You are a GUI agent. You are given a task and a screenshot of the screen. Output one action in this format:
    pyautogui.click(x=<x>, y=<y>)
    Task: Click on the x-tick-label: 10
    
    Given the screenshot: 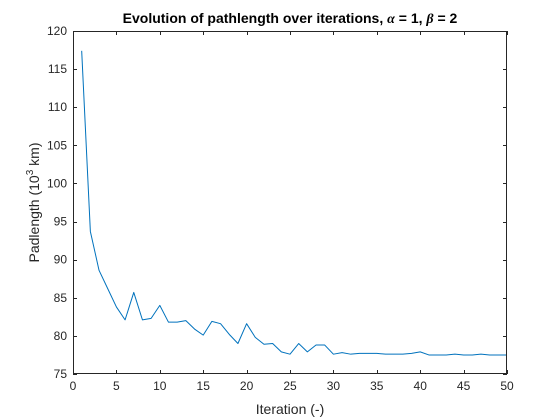 What is the action you would take?
    pyautogui.click(x=160, y=386)
    